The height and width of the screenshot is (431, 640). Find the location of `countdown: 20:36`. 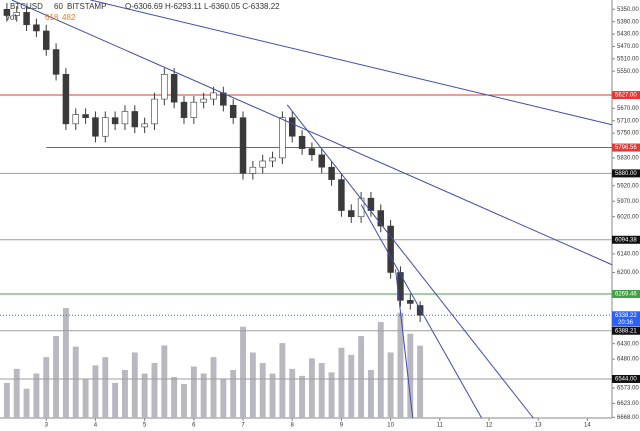

countdown: 20:36 is located at coordinates (626, 323).